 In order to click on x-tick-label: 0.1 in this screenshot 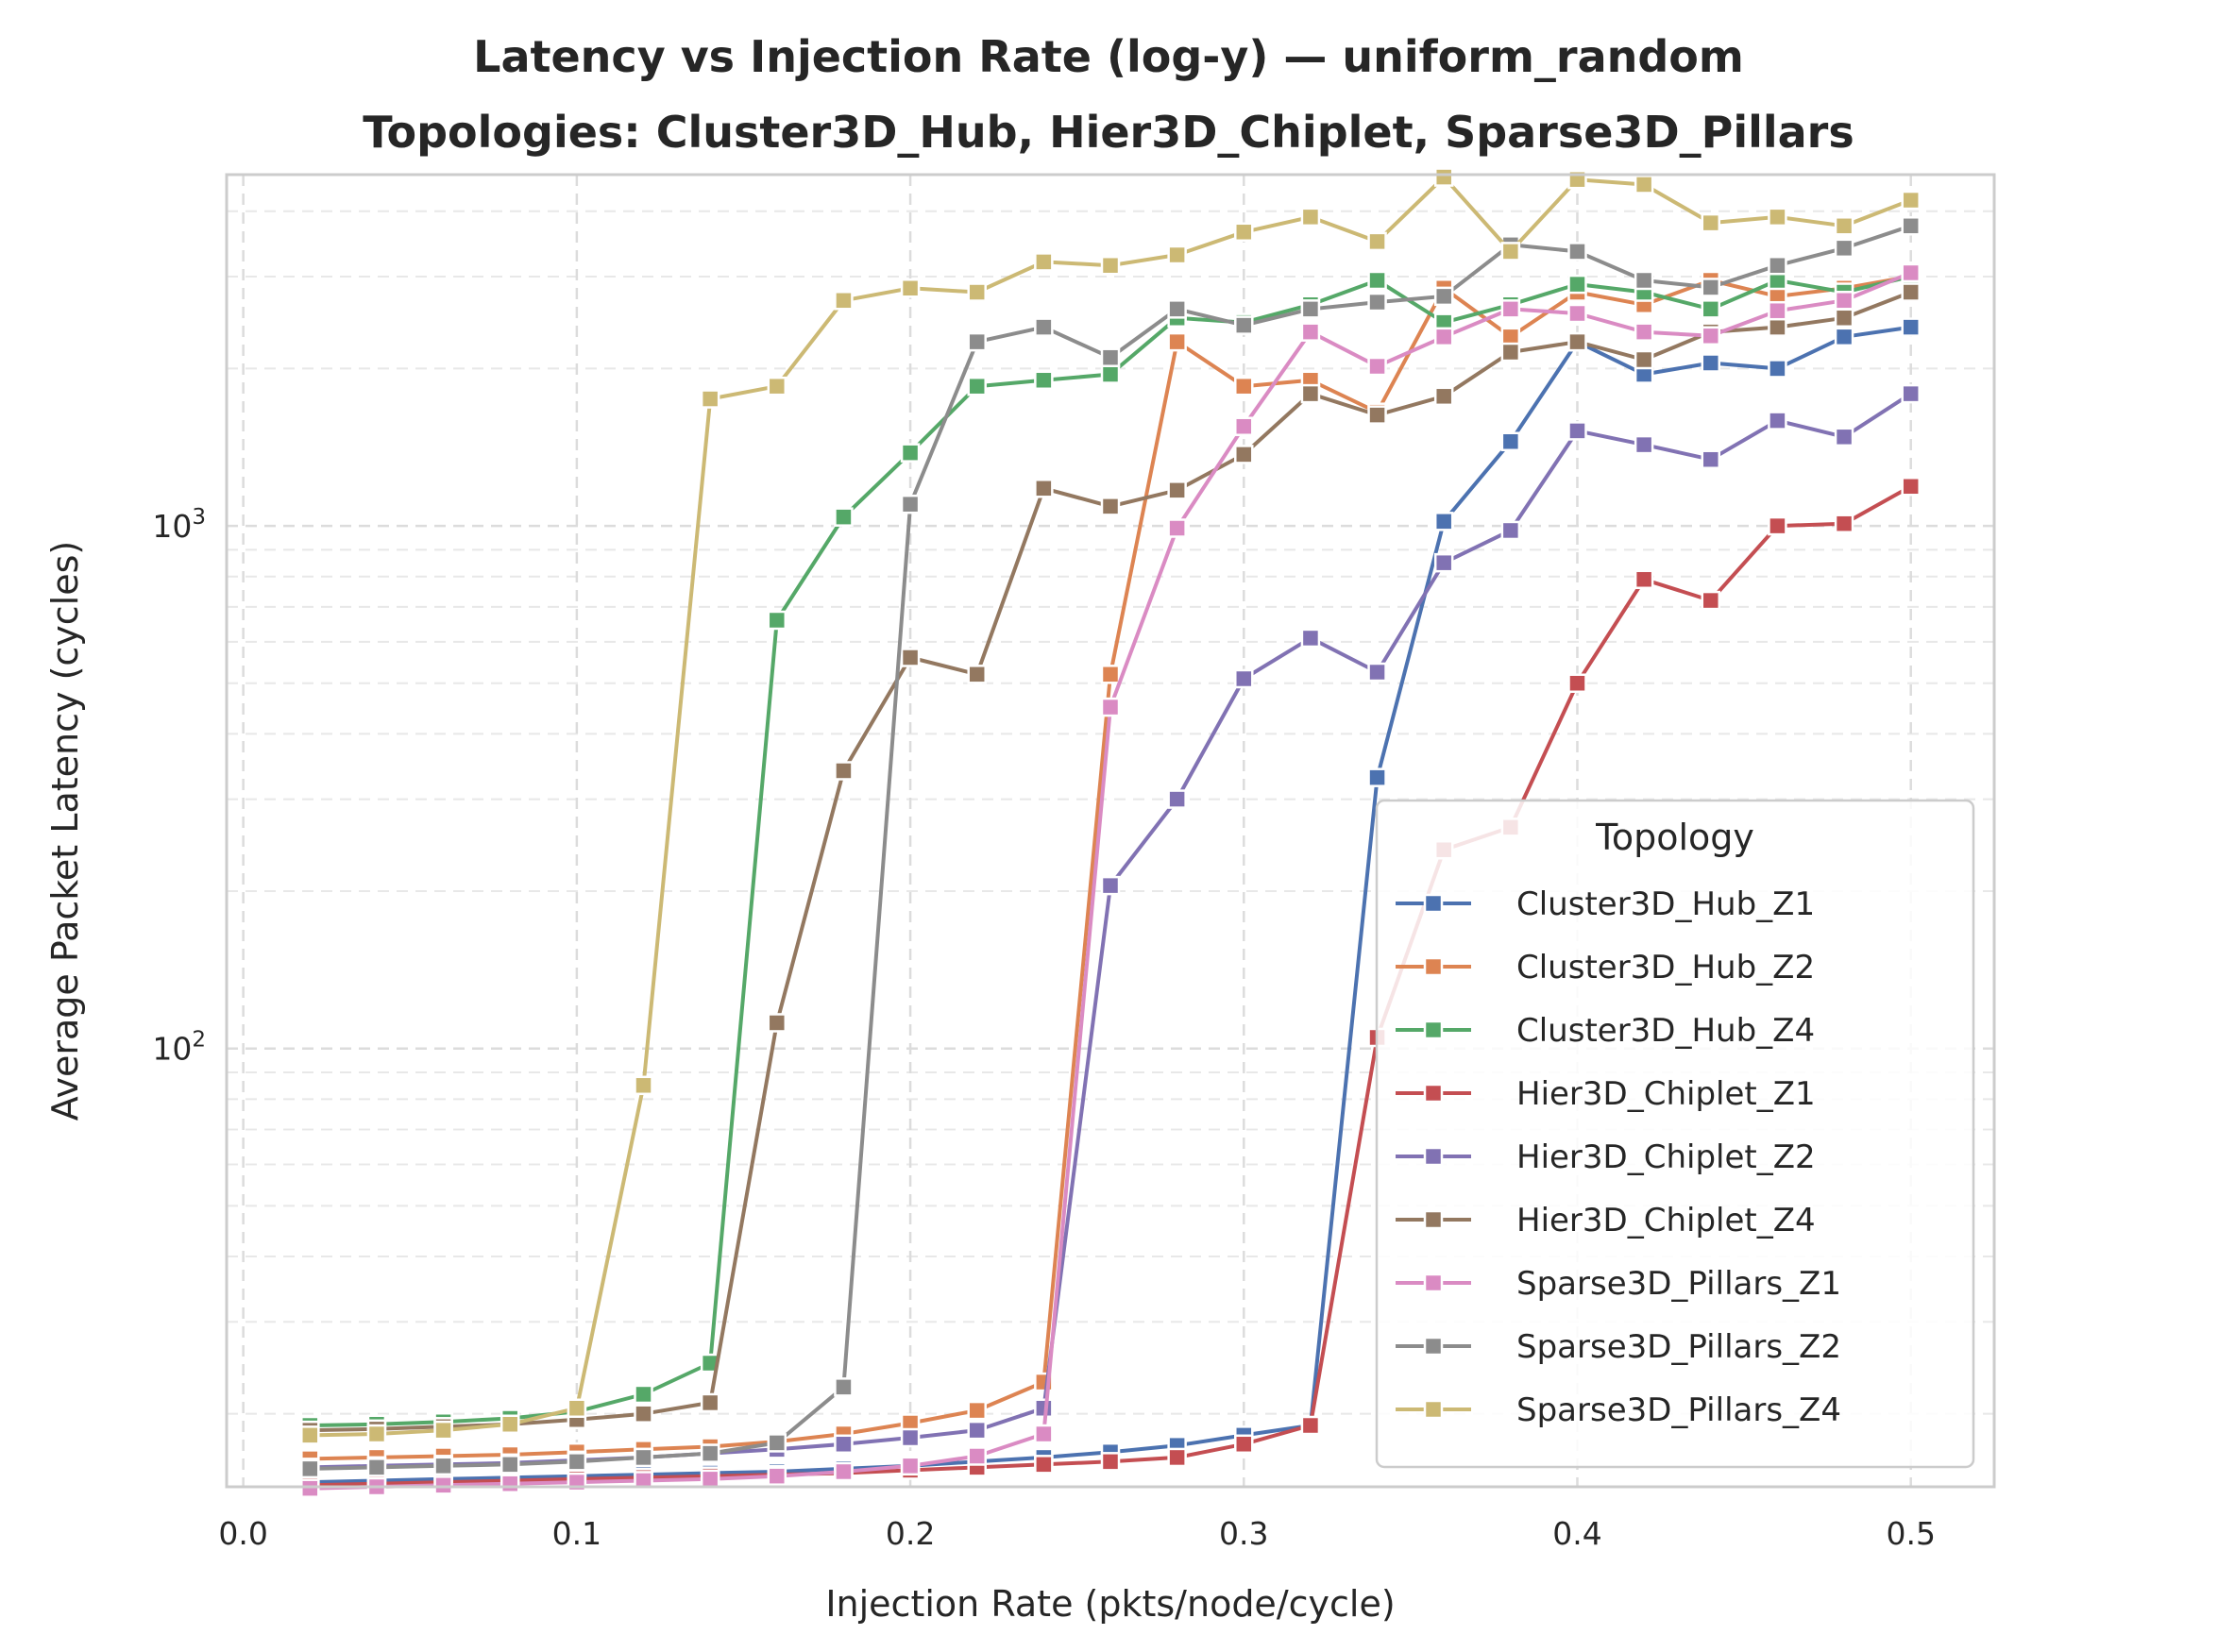, I will do `click(576, 1533)`.